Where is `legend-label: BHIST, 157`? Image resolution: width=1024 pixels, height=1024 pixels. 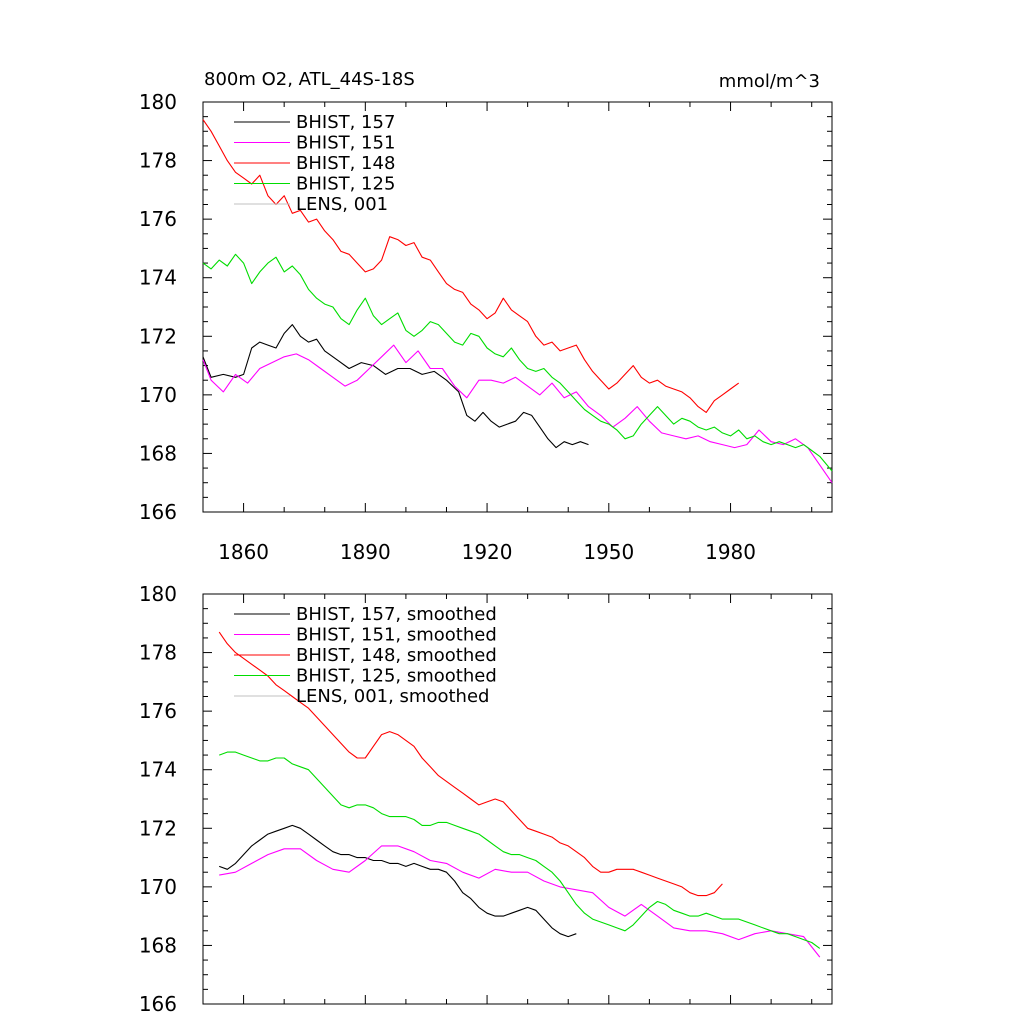
legend-label: BHIST, 157 is located at coordinates (345, 122).